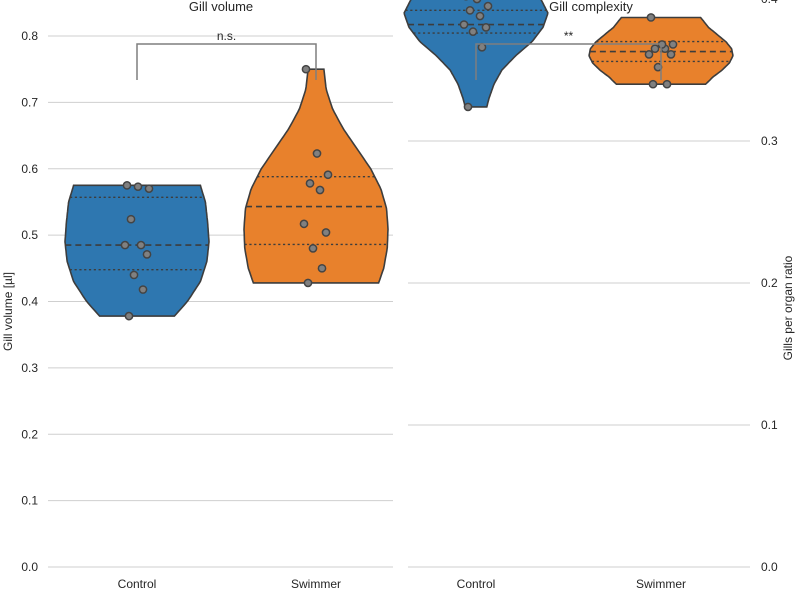 This screenshot has width=800, height=590. I want to click on chart-title: Gill complexity, so click(591, 7).